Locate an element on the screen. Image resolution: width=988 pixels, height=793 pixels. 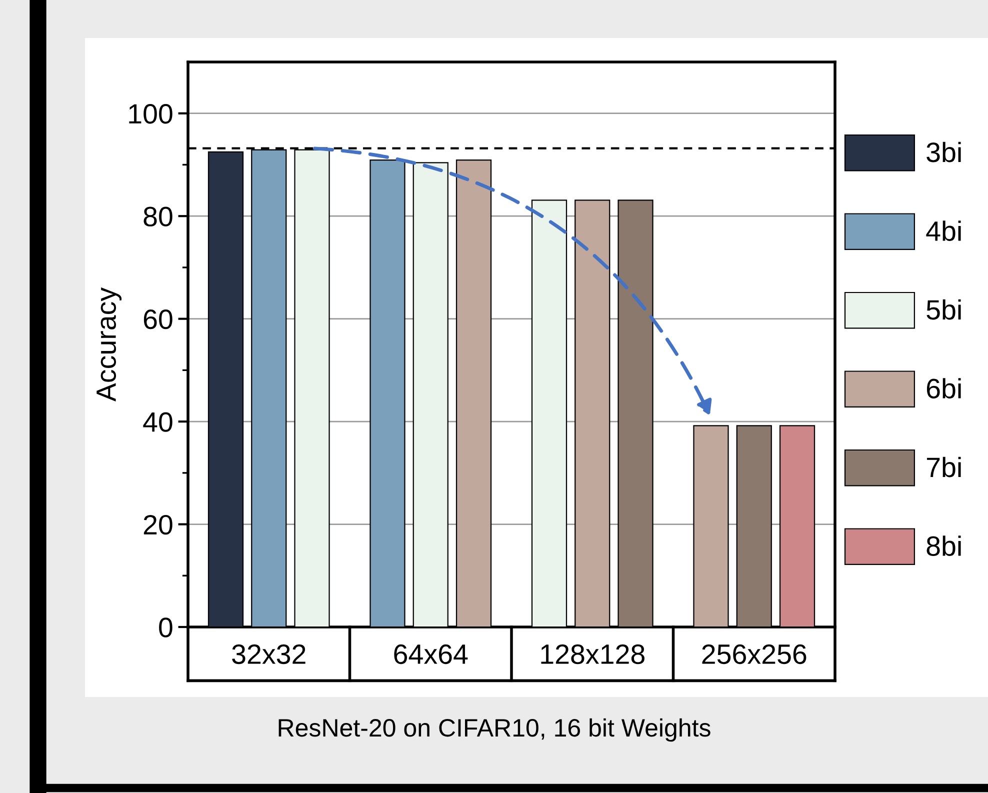
y-tick-label: 60 is located at coordinates (158, 319).